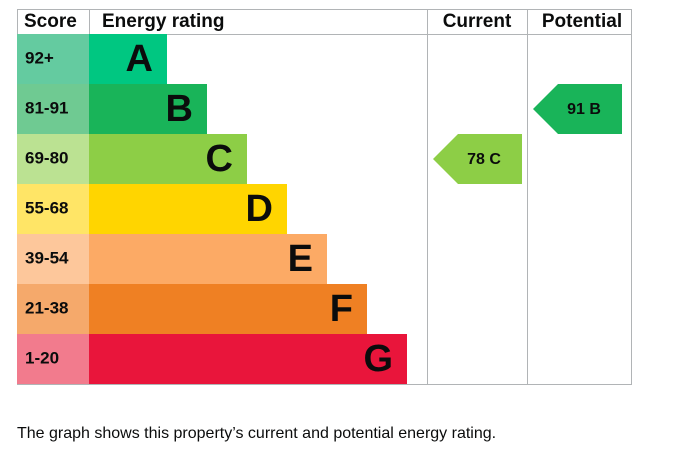 Image resolution: width=694 pixels, height=465 pixels. Describe the element at coordinates (50, 21) in the screenshot. I see `header-score: Score` at that location.